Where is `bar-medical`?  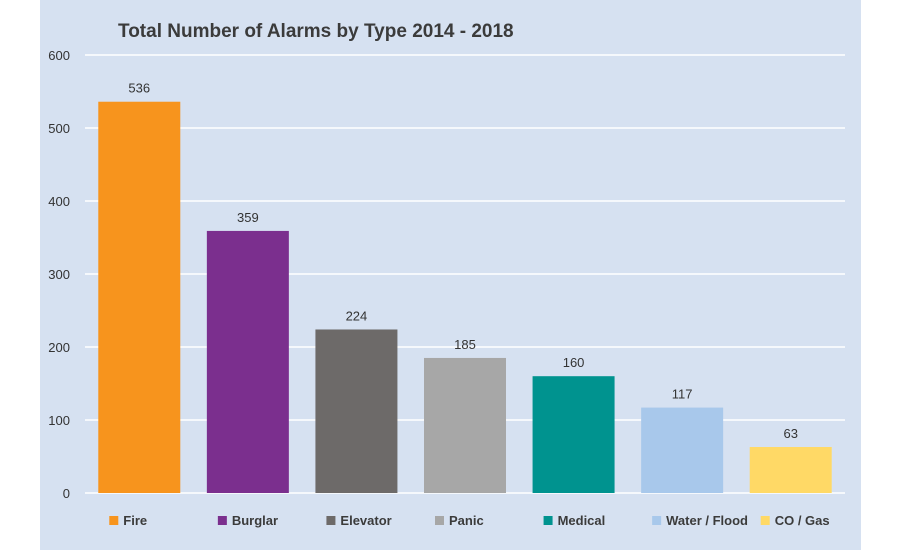 bar-medical is located at coordinates (573, 434).